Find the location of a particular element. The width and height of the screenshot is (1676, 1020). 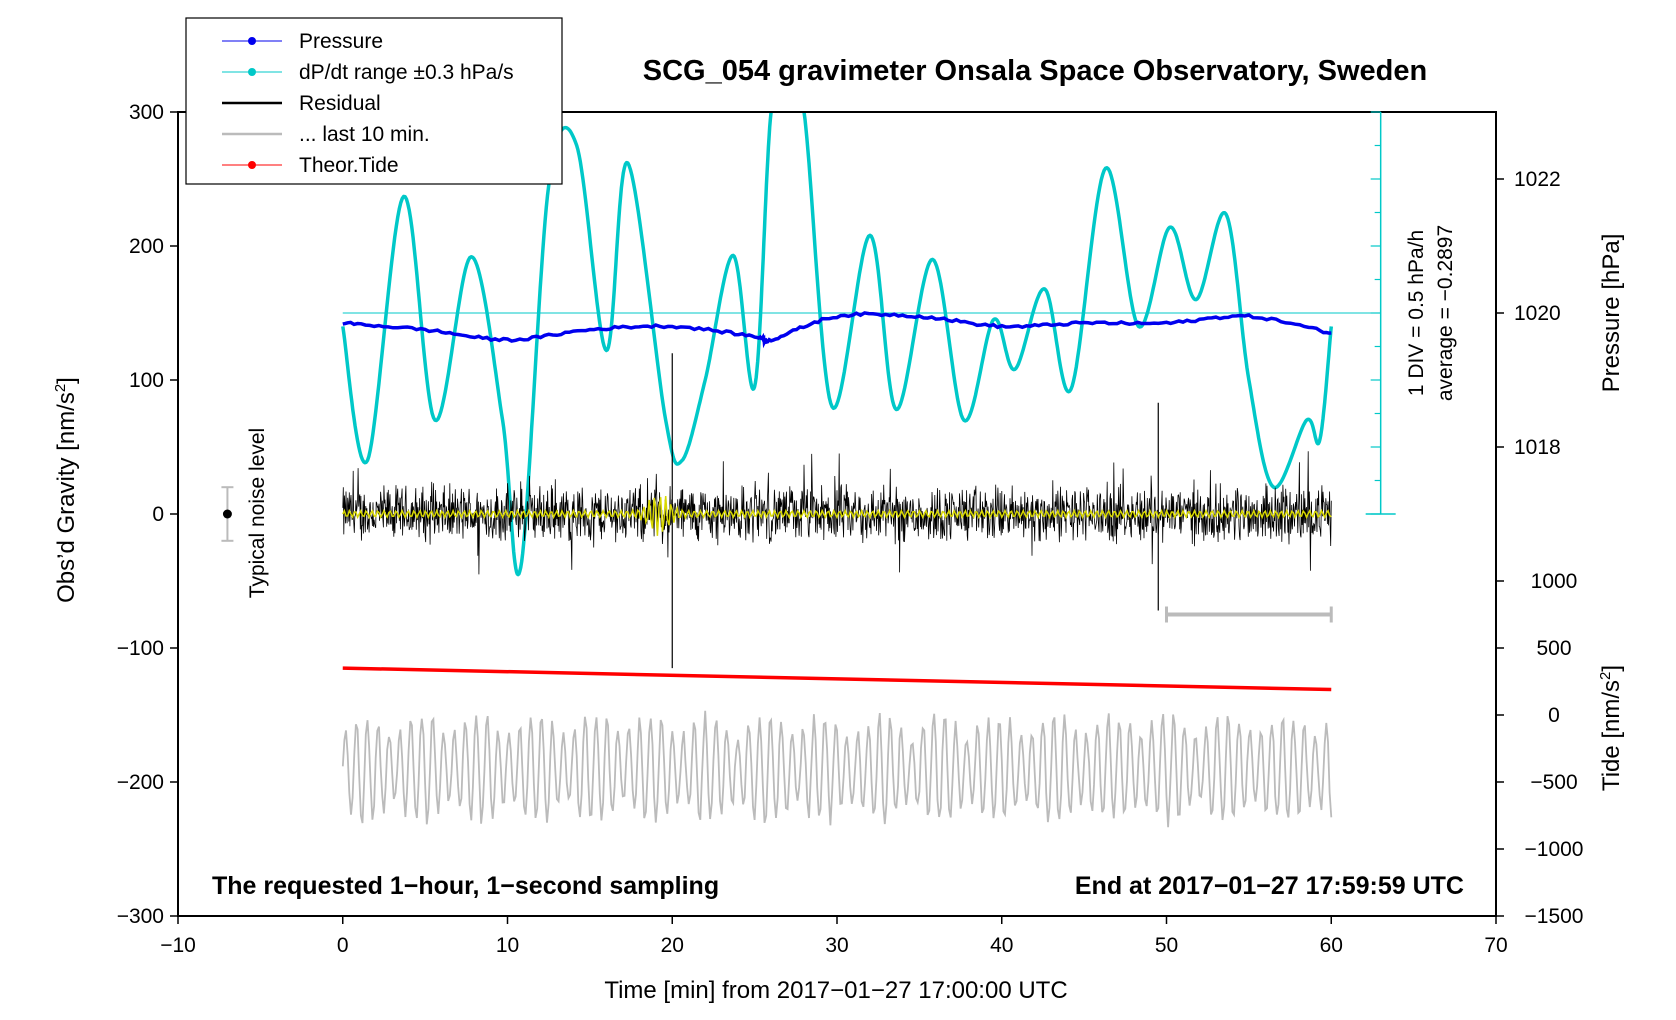

dpdt-div-label: 1 DIV = 0.5 hPa/h is located at coordinates (1416, 313).